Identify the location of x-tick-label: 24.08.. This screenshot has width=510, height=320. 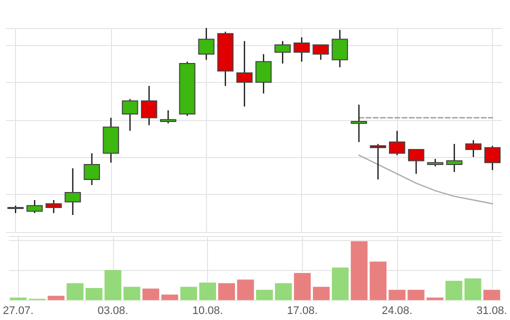
(397, 311).